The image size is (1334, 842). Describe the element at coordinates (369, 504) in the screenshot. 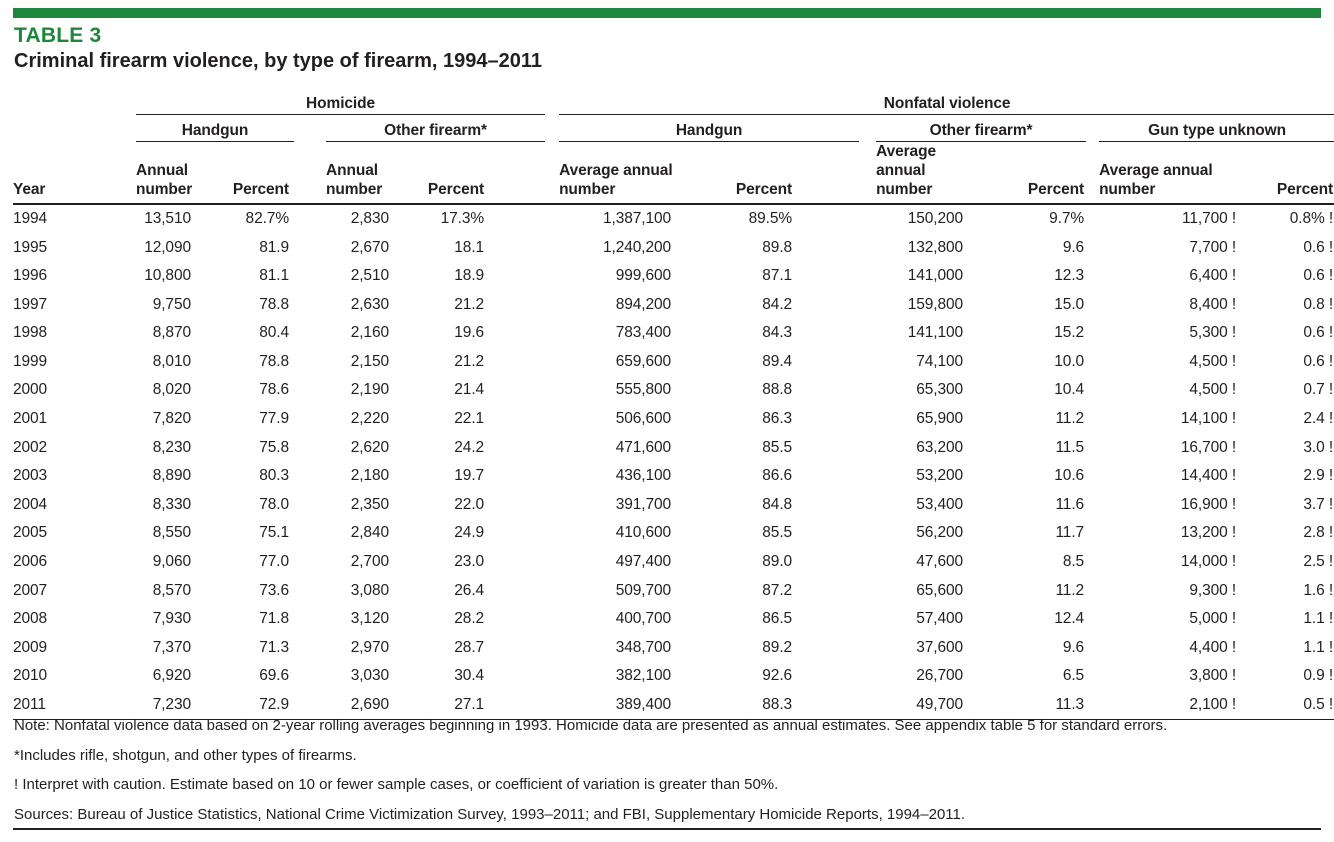

I see `value-cell: 2,350` at that location.